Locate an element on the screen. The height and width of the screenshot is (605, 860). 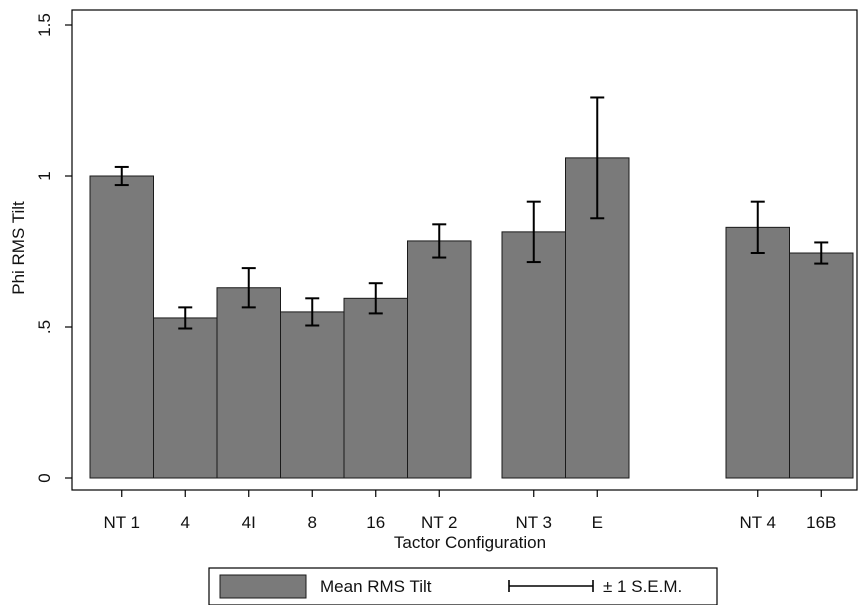
y-axis: 0 .5 1 1.5 is located at coordinates (53, 248).